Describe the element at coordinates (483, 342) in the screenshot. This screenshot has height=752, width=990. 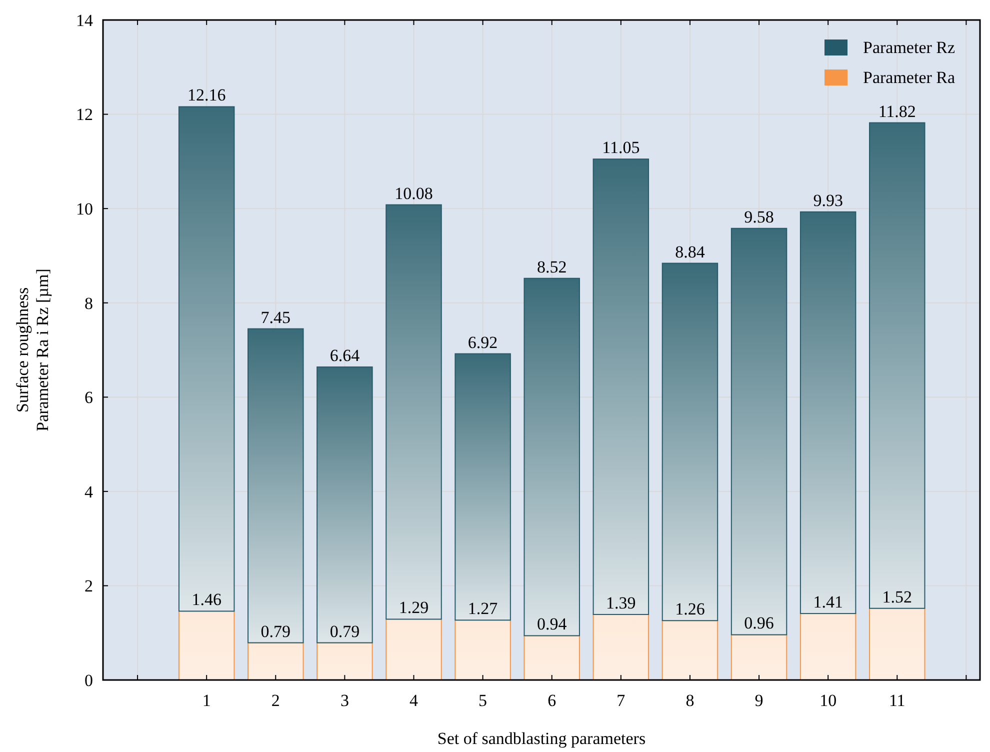
I see `total-label: 6.92` at that location.